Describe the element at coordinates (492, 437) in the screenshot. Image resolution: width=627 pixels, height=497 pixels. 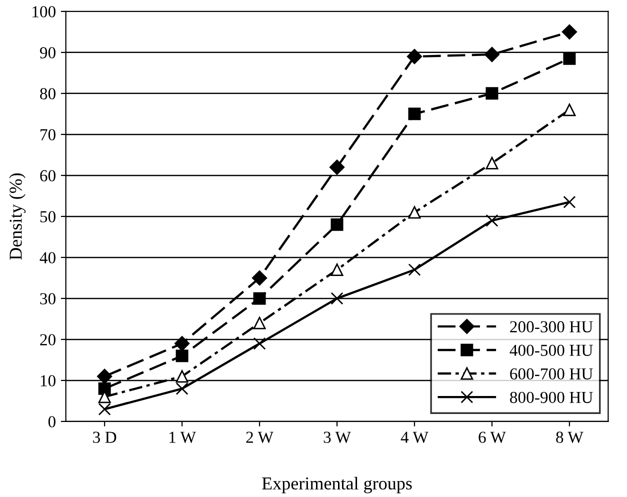
I see `x-tick-label: 6 W` at that location.